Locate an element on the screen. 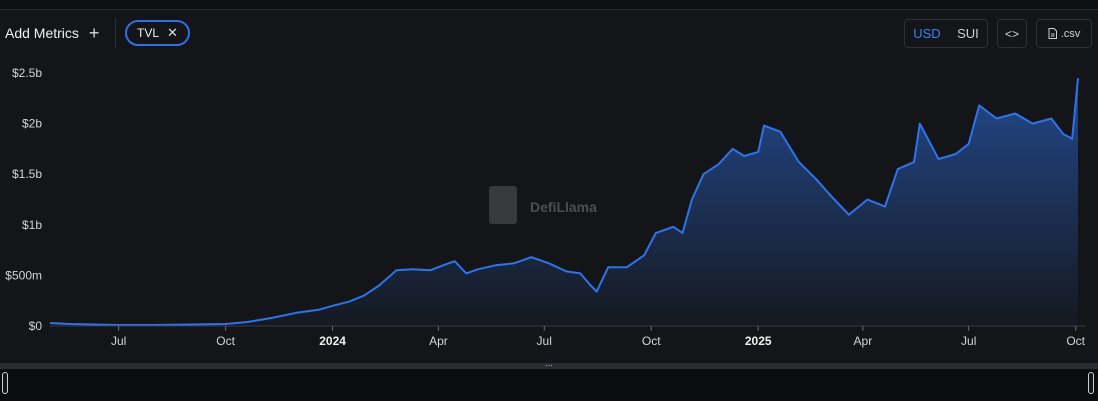 This screenshot has height=401, width=1098. add-metrics-button: Add Metrics + is located at coordinates (58, 33).